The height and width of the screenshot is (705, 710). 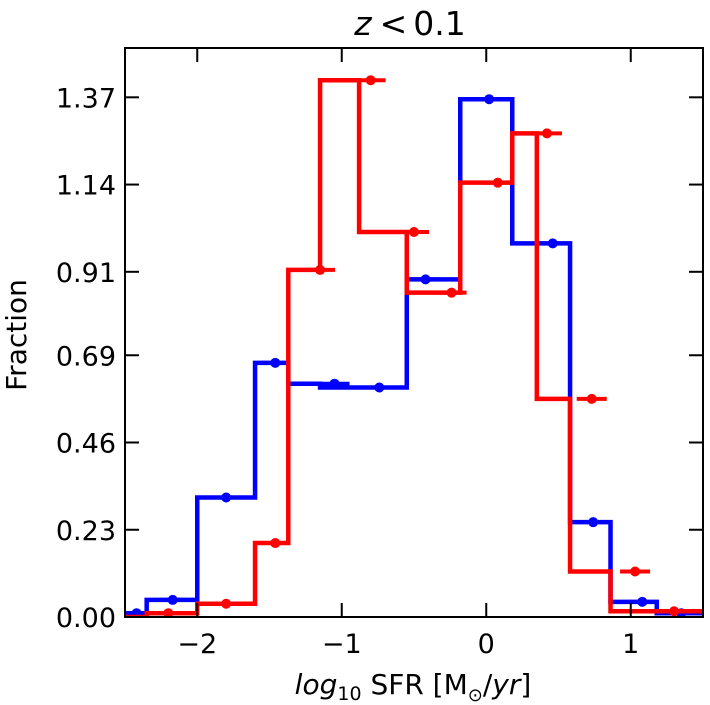 What do you see at coordinates (486, 644) in the screenshot?
I see `x-tick-label: 0` at bounding box center [486, 644].